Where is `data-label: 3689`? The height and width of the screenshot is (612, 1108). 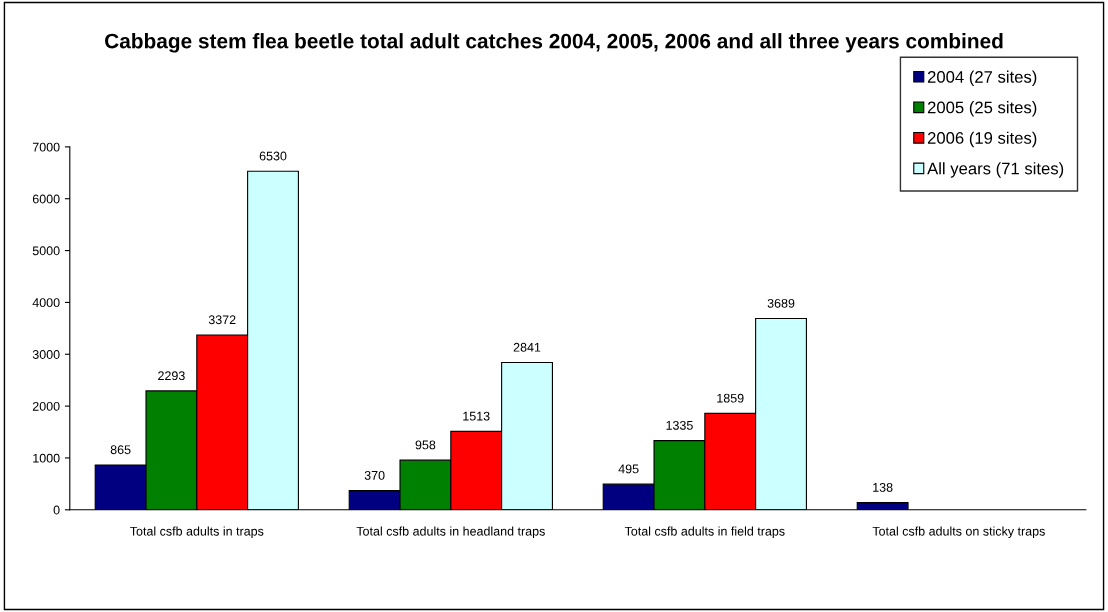
data-label: 3689 is located at coordinates (781, 303).